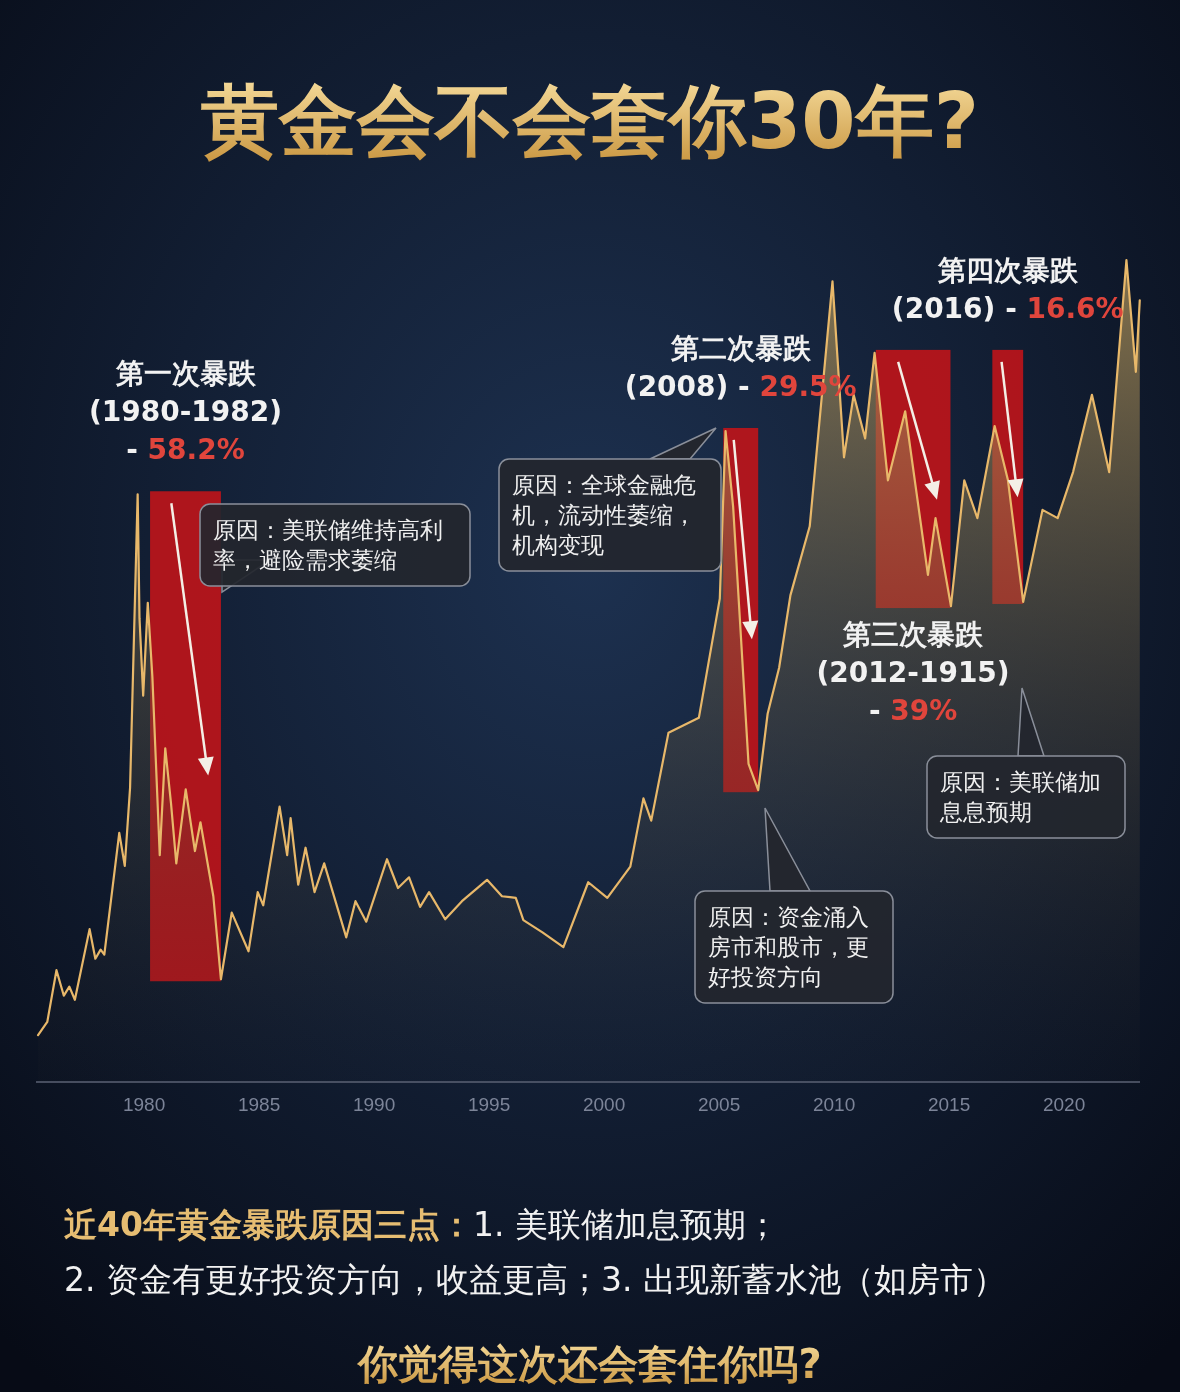 This screenshot has height=1392, width=1180. Describe the element at coordinates (374, 1104) in the screenshot. I see `x-tick-label: 1990` at that location.